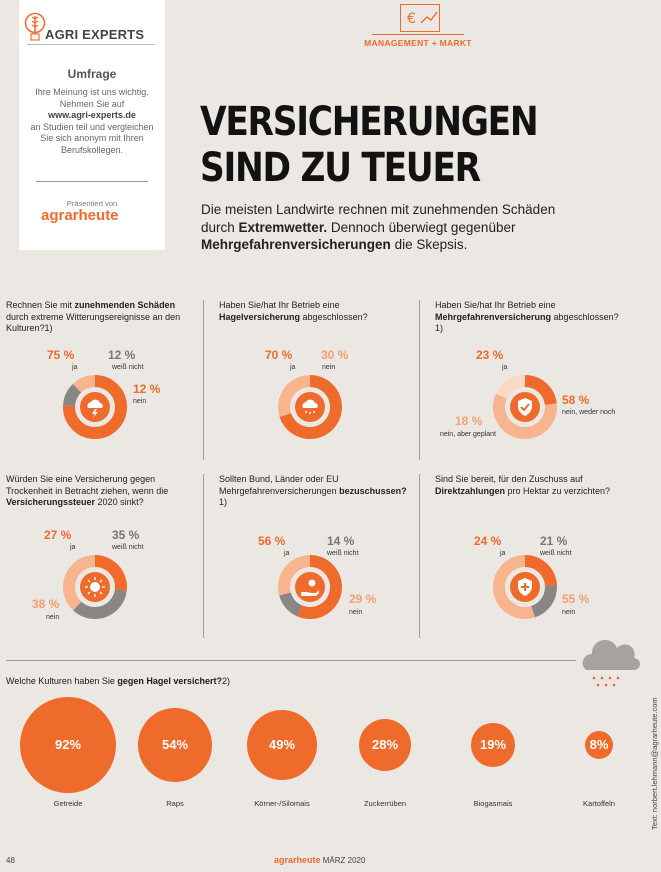 The width and height of the screenshot is (661, 872). Describe the element at coordinates (558, 490) in the screenshot. I see `q6-post: pro Hektar zu verzichten?` at that location.